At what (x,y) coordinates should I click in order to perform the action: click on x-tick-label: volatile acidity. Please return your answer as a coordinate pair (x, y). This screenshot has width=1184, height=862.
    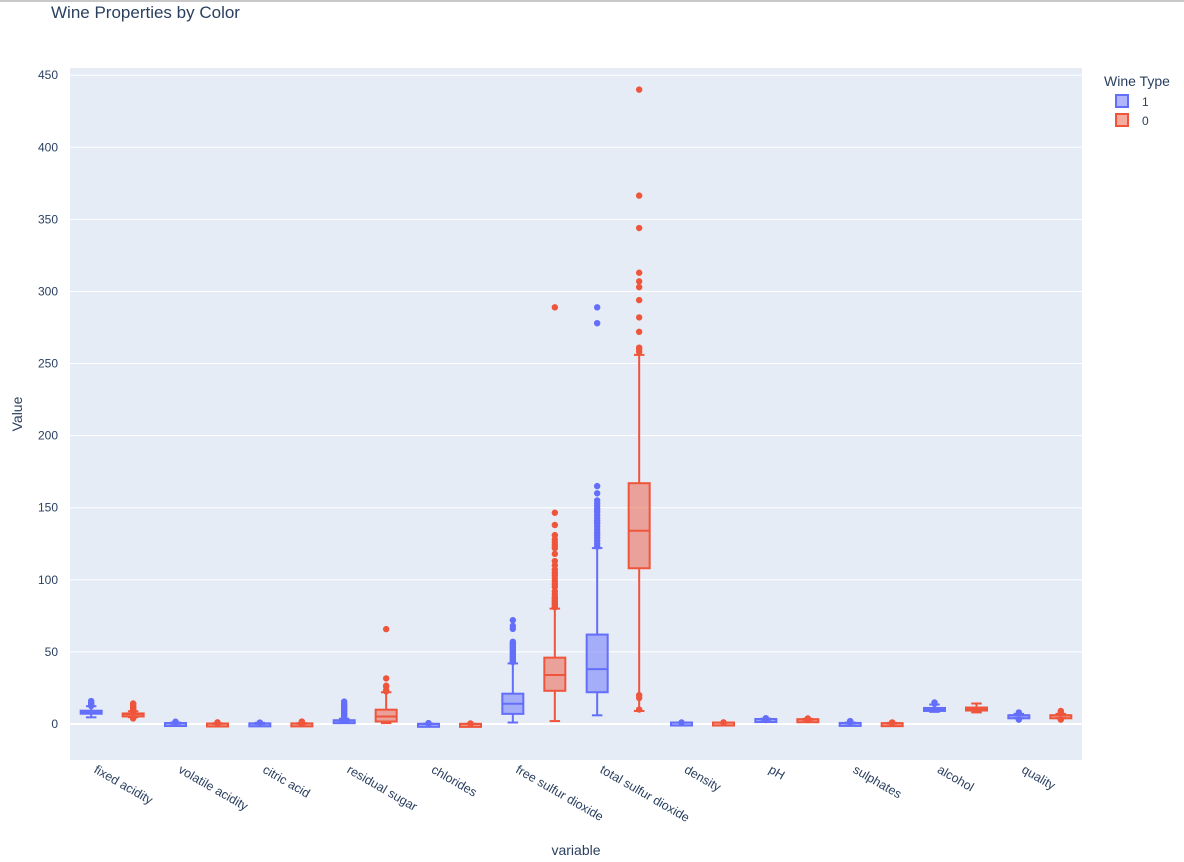
    Looking at the image, I should click on (213, 787).